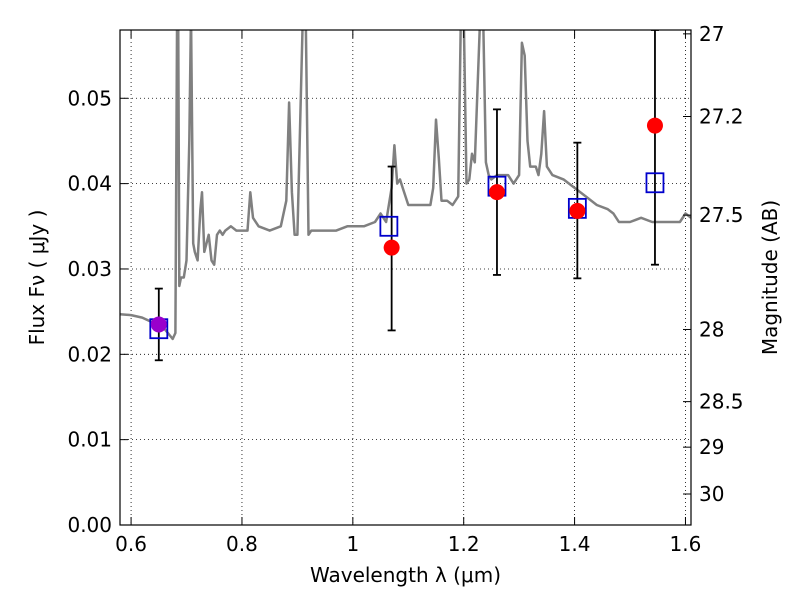  What do you see at coordinates (711, 34) in the screenshot?
I see `magnitude-tick-label: 27` at bounding box center [711, 34].